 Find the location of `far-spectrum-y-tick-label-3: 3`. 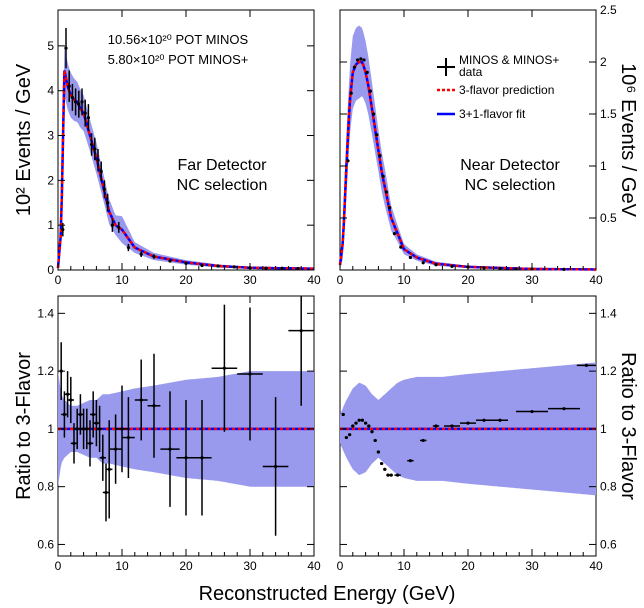

far-spectrum-y-tick-label-3: 3 is located at coordinates (50, 136).